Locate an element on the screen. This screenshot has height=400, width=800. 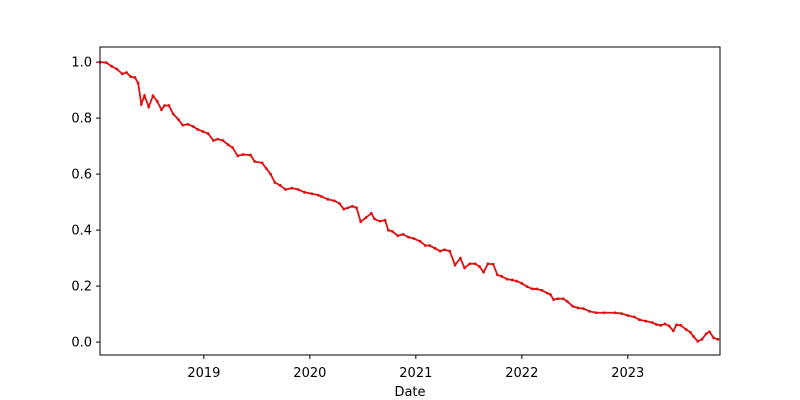
x-axis-label: Date is located at coordinates (409, 392).